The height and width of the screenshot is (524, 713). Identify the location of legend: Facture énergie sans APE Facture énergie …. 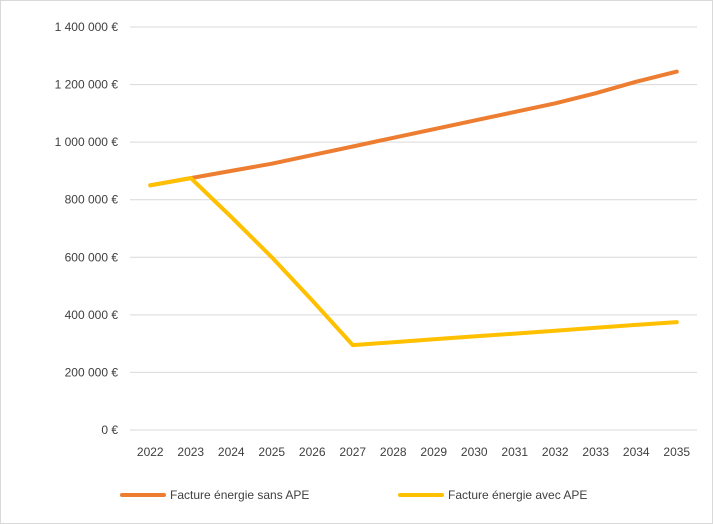
(353, 495).